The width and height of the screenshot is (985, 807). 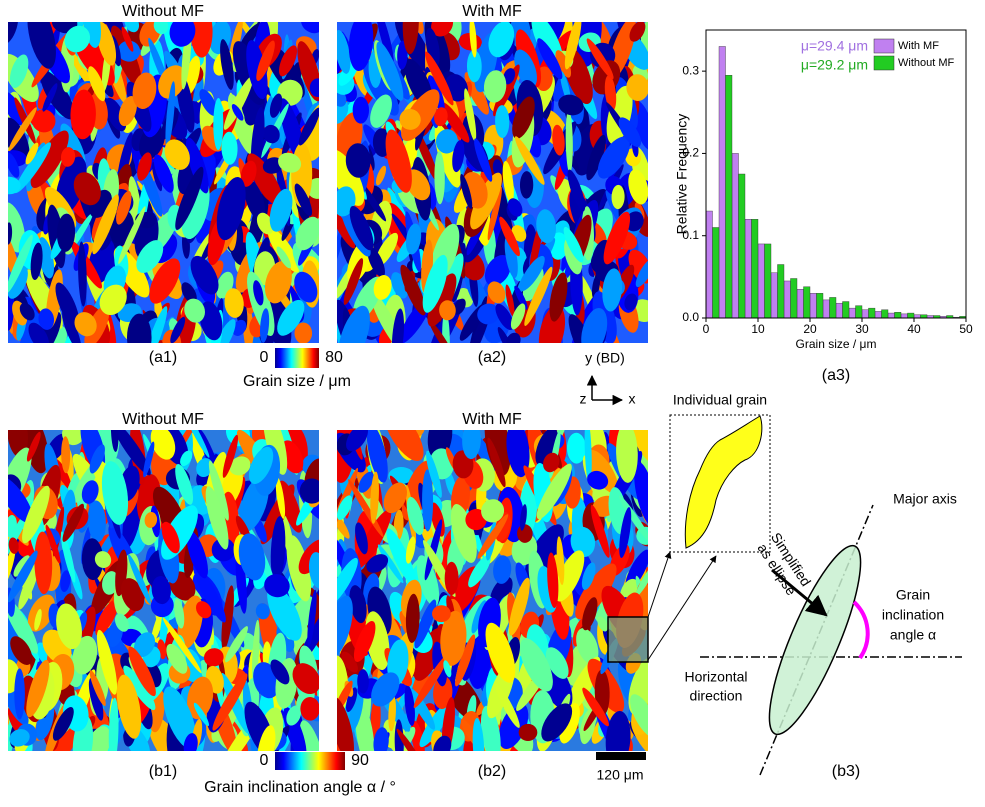 What do you see at coordinates (264, 357) in the screenshot?
I see `colorbar-tick: 0` at bounding box center [264, 357].